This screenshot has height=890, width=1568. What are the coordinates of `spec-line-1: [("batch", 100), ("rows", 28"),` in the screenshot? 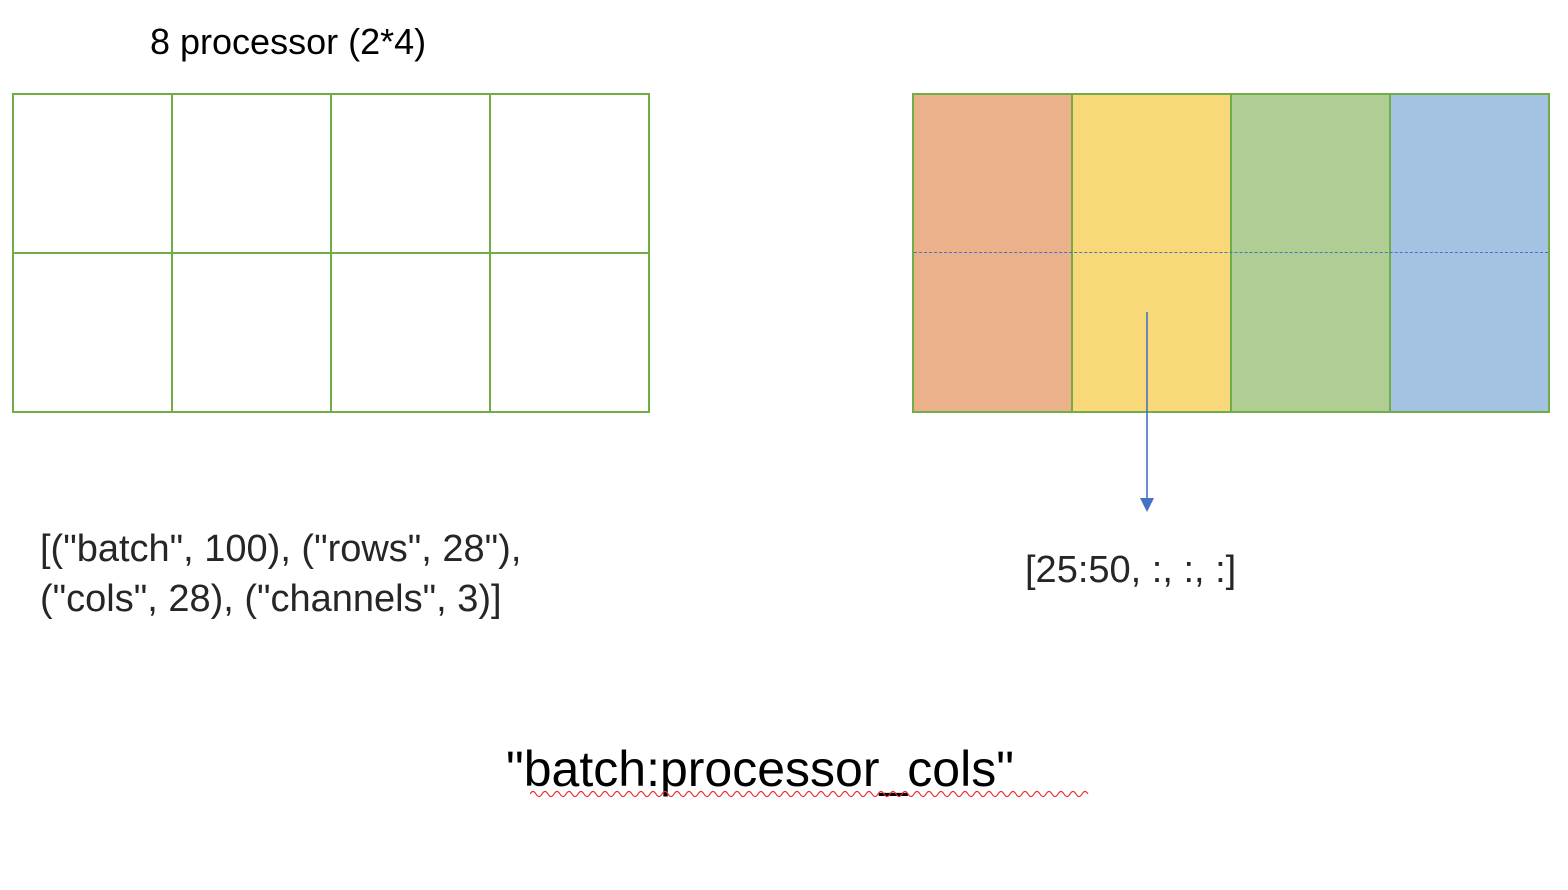 It's located at (281, 549).